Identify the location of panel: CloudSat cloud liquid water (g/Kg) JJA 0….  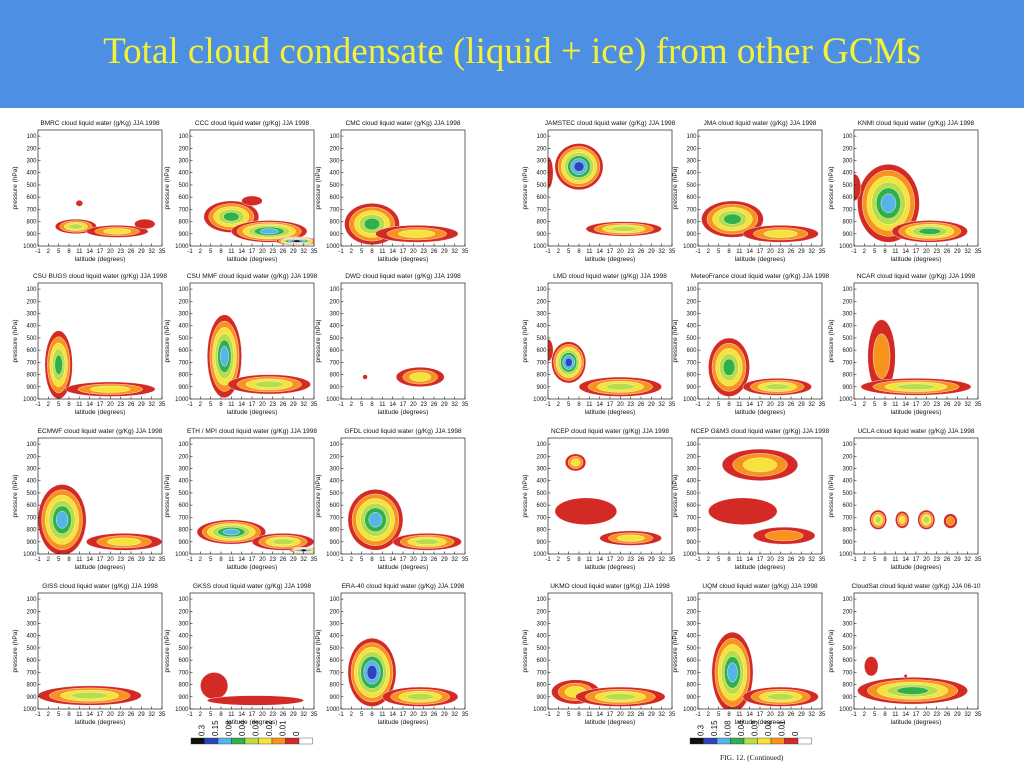
(905, 654).